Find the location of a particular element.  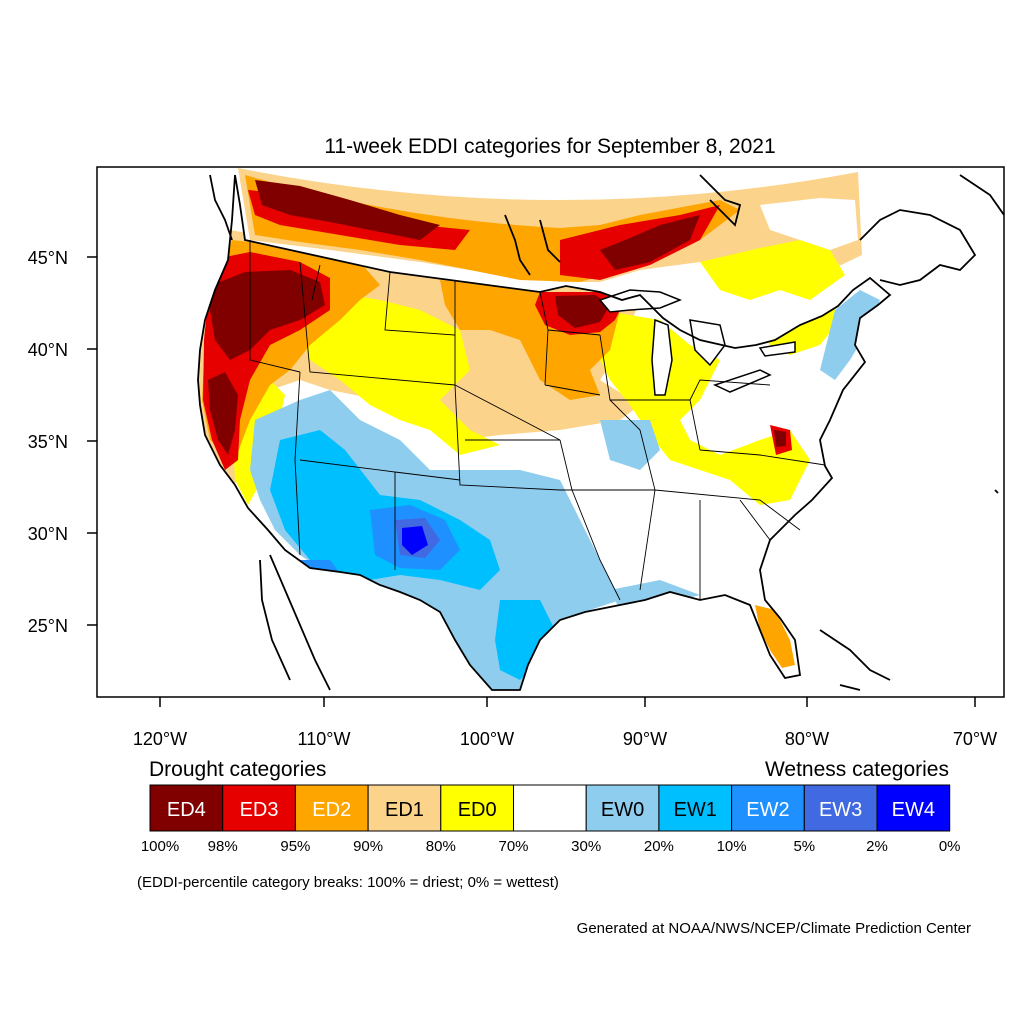

ed4-region-oregon is located at coordinates (267, 315).